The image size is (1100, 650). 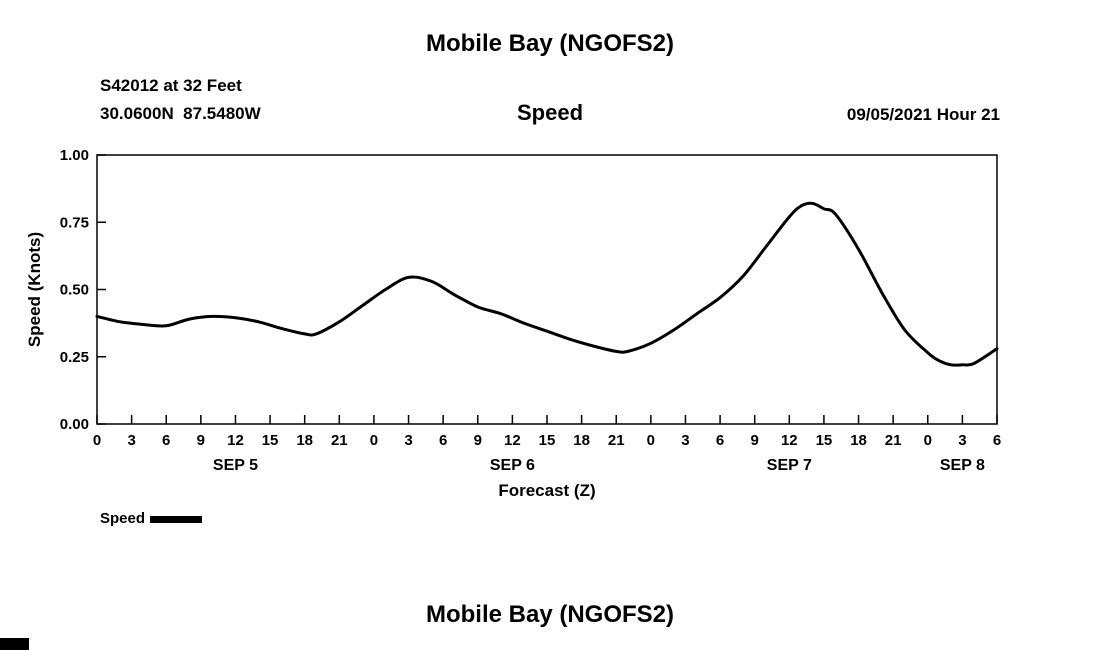 What do you see at coordinates (546, 490) in the screenshot?
I see `x-axis-title: Forecast (Z)` at bounding box center [546, 490].